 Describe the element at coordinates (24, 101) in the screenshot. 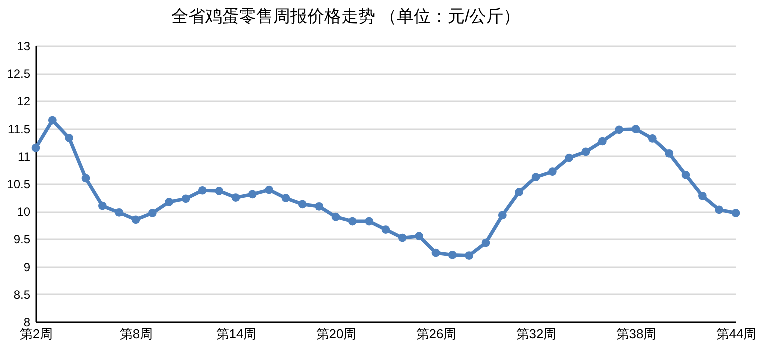

I see `y-tick-label: 12` at that location.